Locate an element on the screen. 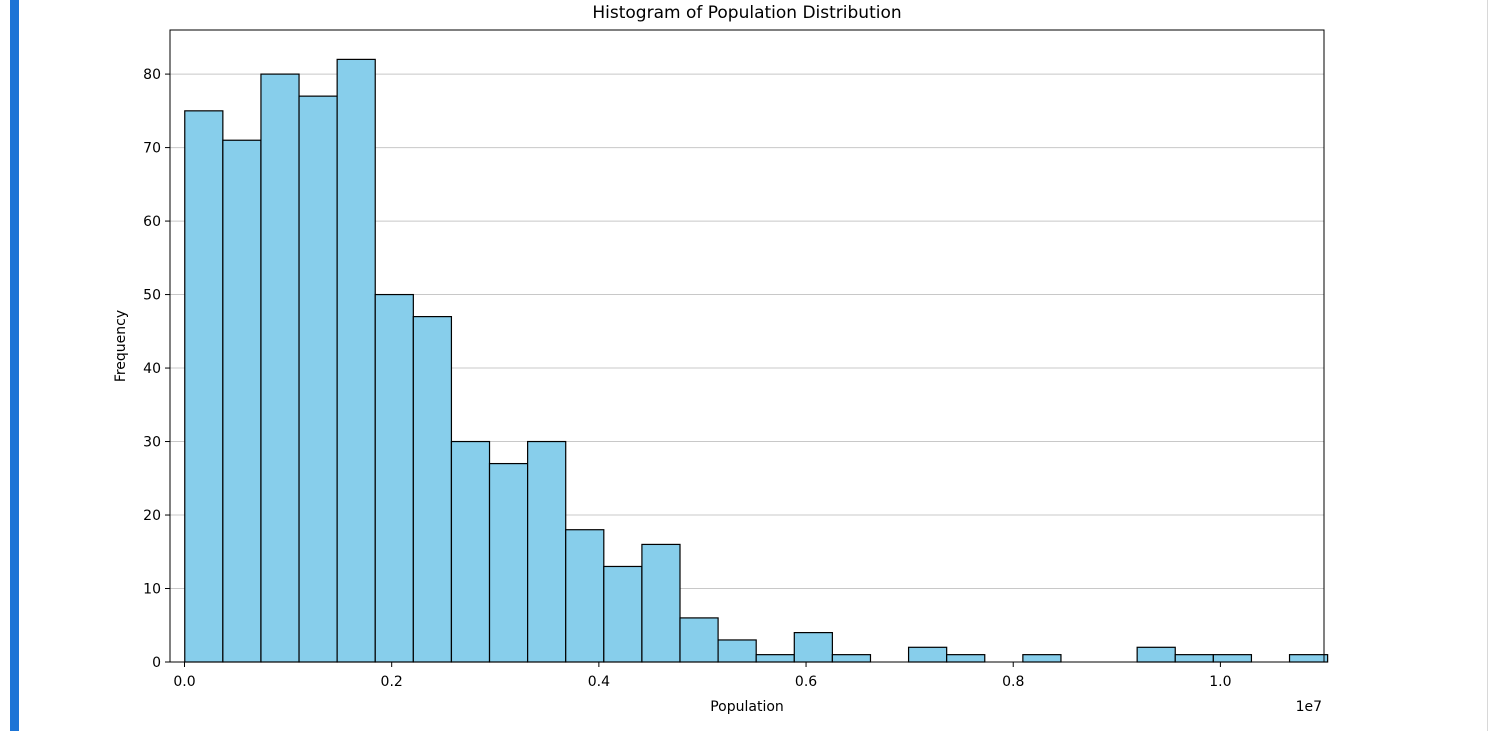 This screenshot has height=731, width=1491. right-panel-border is located at coordinates (1487, 365).